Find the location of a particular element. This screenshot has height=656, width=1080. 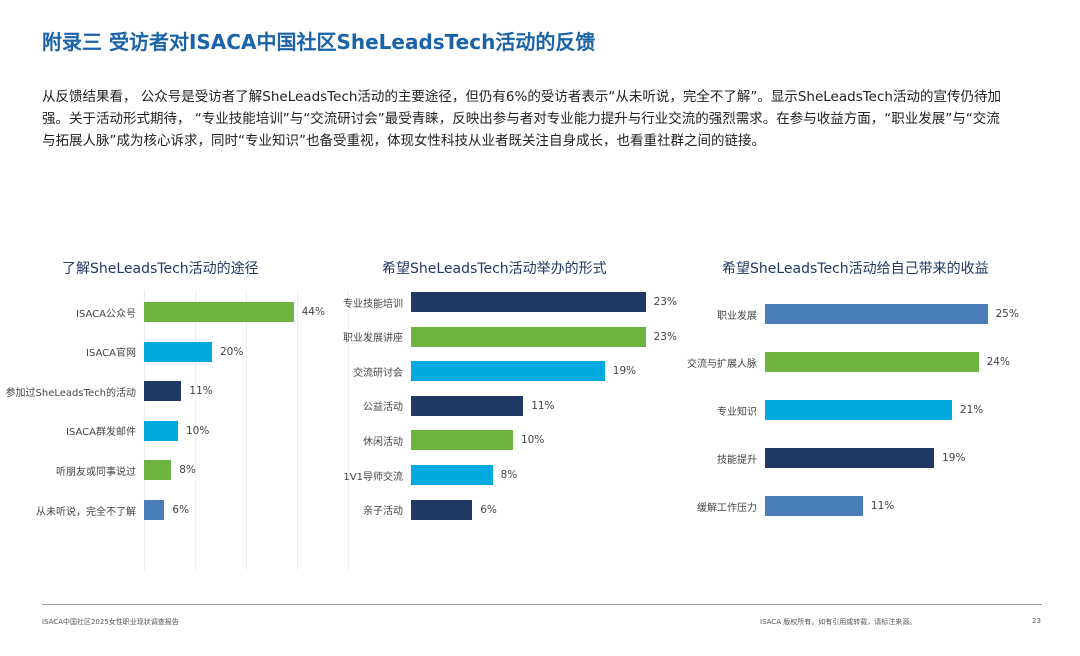

category-label: 1V1导师交流 is located at coordinates (373, 477).